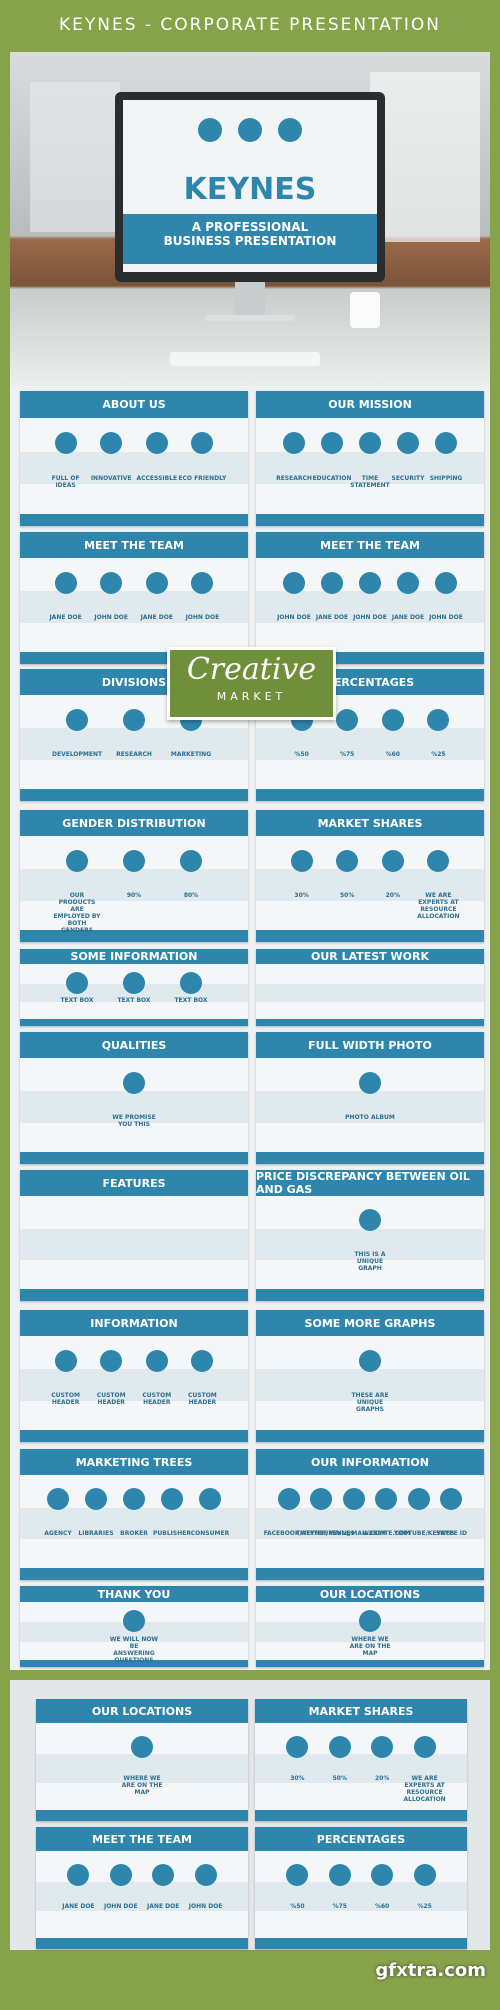  What do you see at coordinates (339, 1906) in the screenshot?
I see `slide-label: %75` at bounding box center [339, 1906].